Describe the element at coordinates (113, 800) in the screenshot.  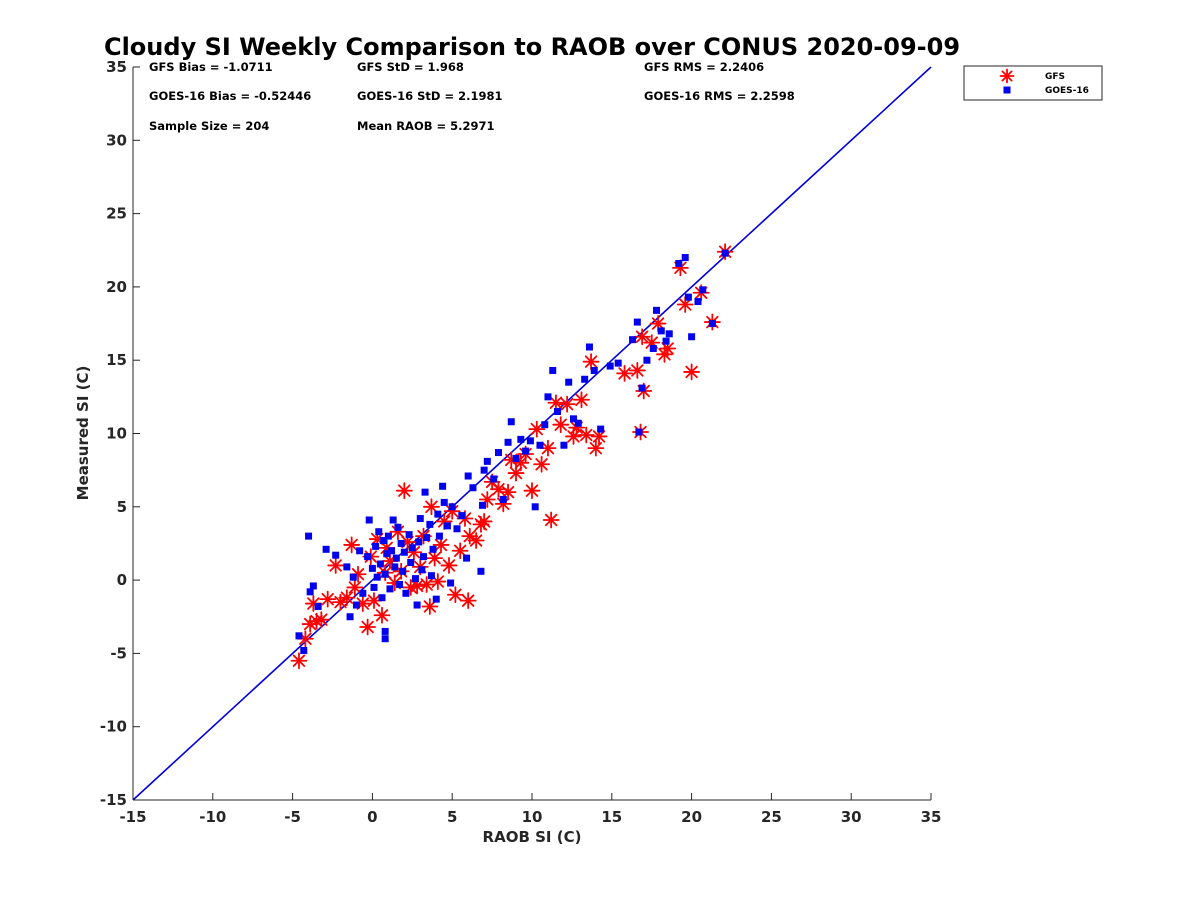
I see `y-tick-label: -15` at that location.